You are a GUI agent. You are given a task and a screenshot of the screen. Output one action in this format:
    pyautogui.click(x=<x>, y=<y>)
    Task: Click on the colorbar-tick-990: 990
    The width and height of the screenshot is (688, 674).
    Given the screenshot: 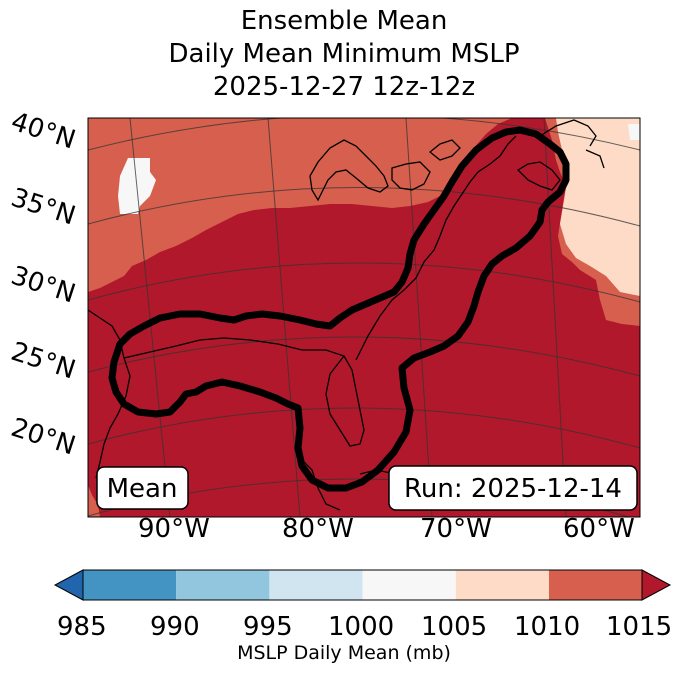 What is the action you would take?
    pyautogui.click(x=175, y=627)
    